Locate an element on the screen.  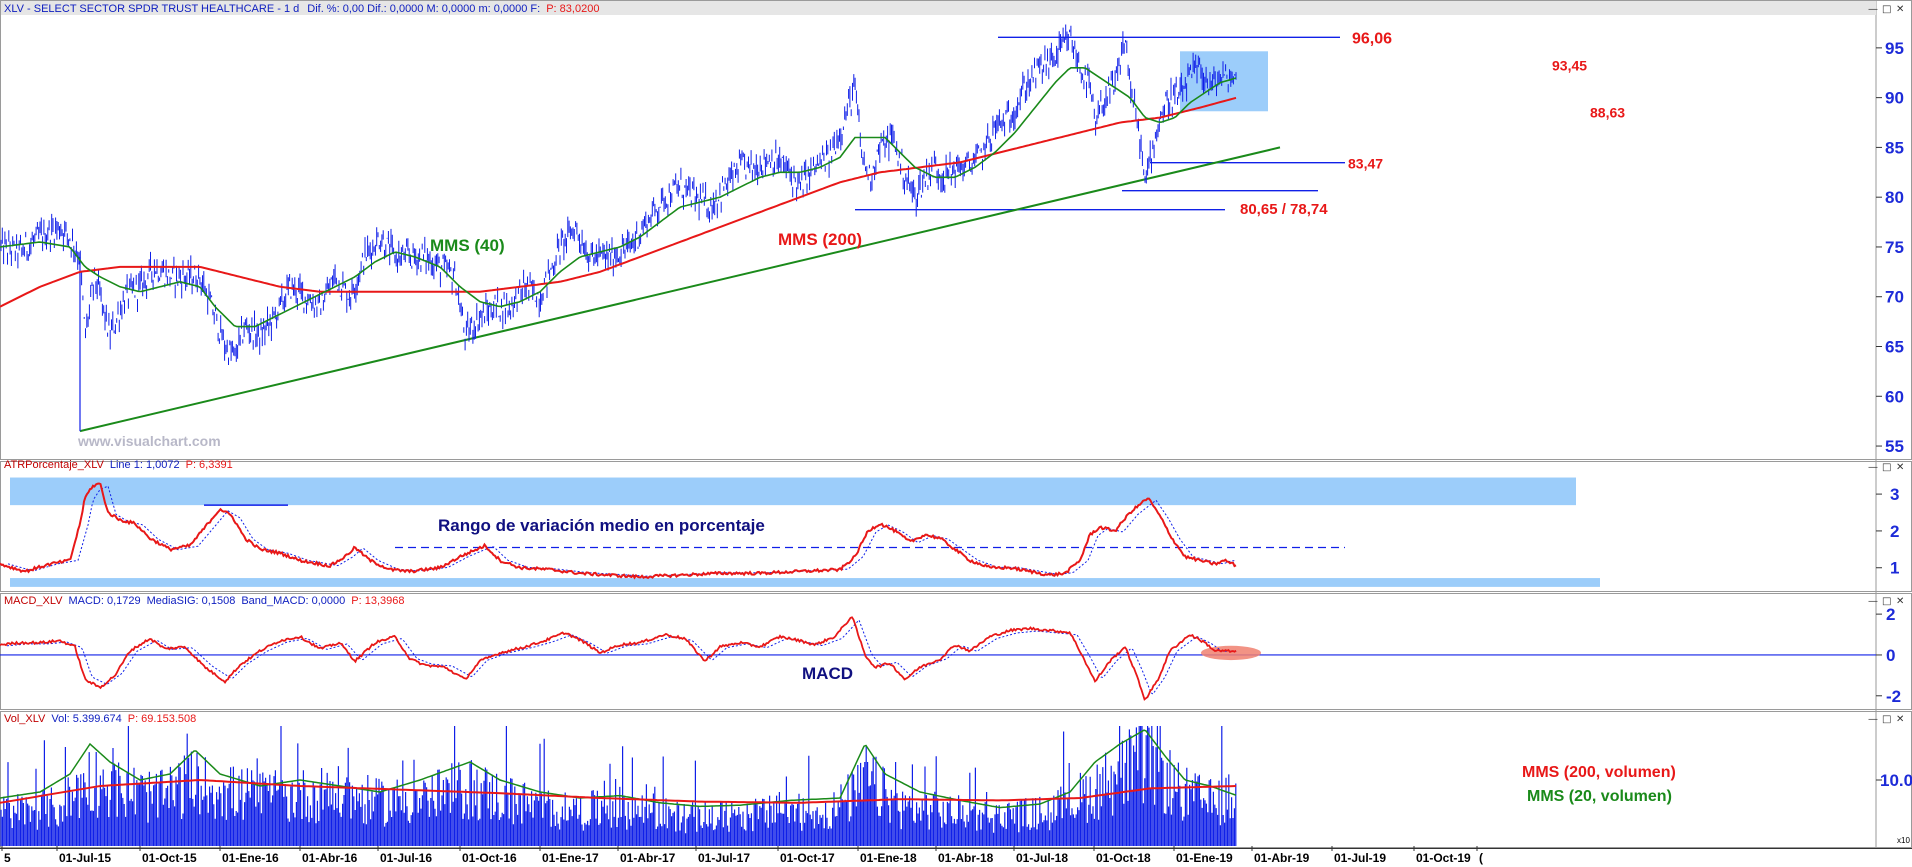
x-axis-tick-label: 01-Ene-18 is located at coordinates (888, 858).